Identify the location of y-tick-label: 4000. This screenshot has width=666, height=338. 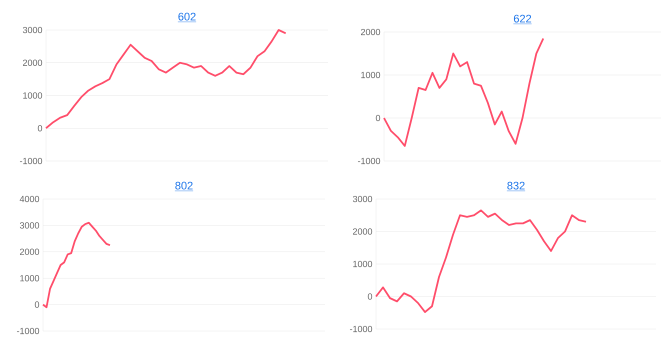
(30, 199).